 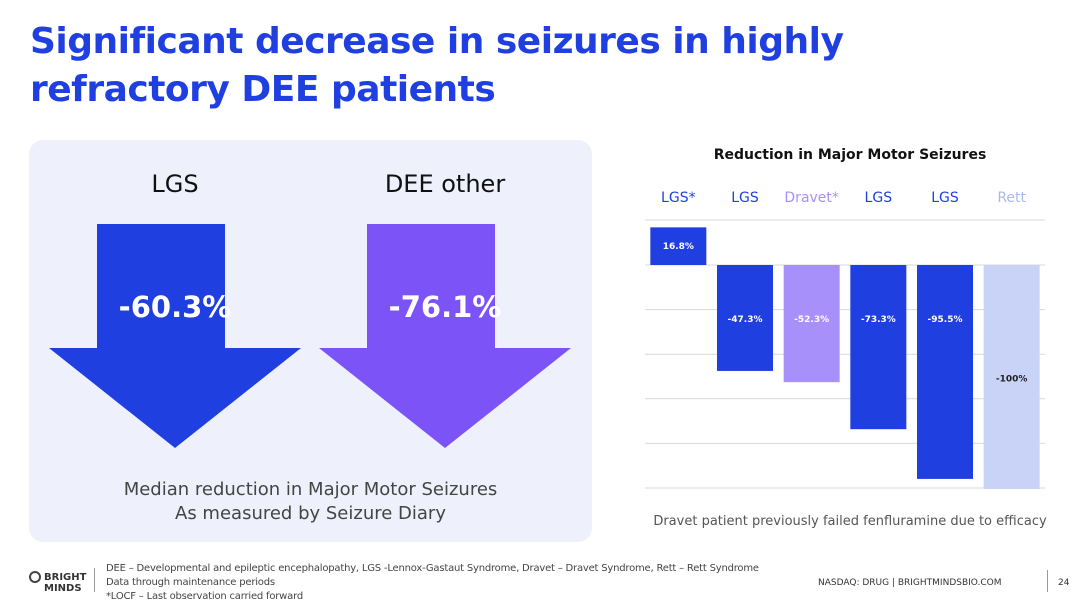 What do you see at coordinates (445, 184) in the screenshot?
I see `dee-other-arrow-label: DEE other` at bounding box center [445, 184].